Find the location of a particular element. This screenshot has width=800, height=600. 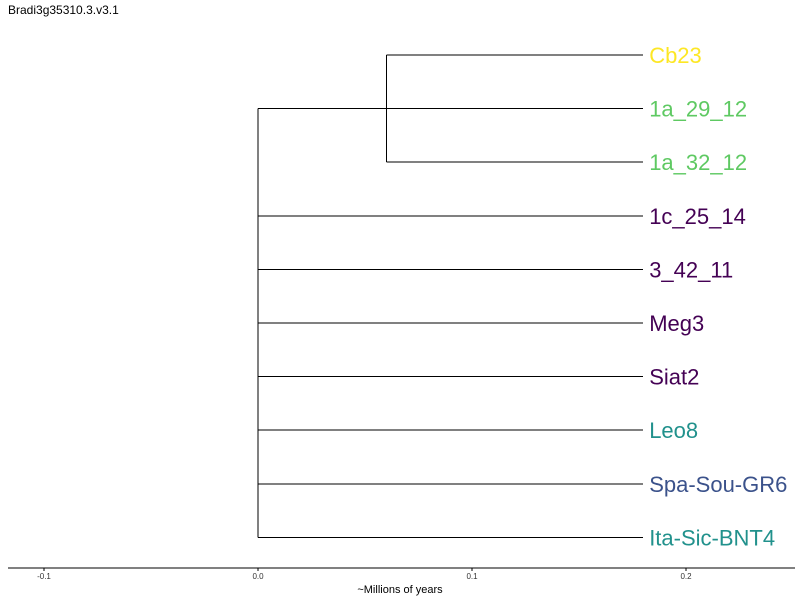

x-tick-label: 0.2 is located at coordinates (686, 576).